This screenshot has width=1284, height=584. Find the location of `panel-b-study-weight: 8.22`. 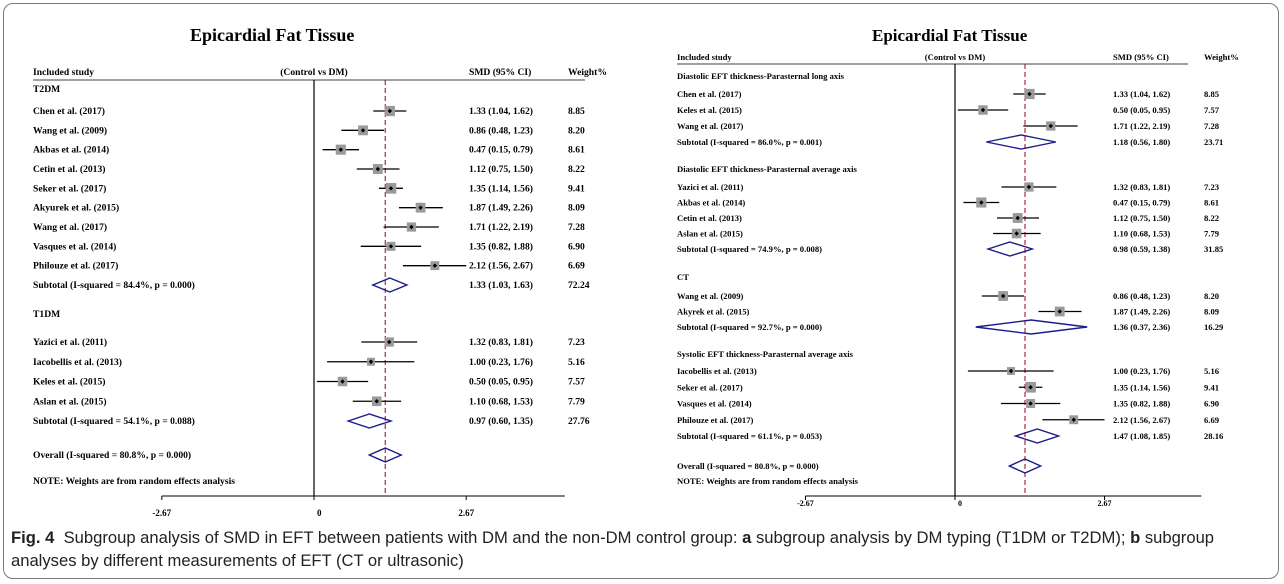

panel-b-study-weight: 8.22 is located at coordinates (1211, 218).